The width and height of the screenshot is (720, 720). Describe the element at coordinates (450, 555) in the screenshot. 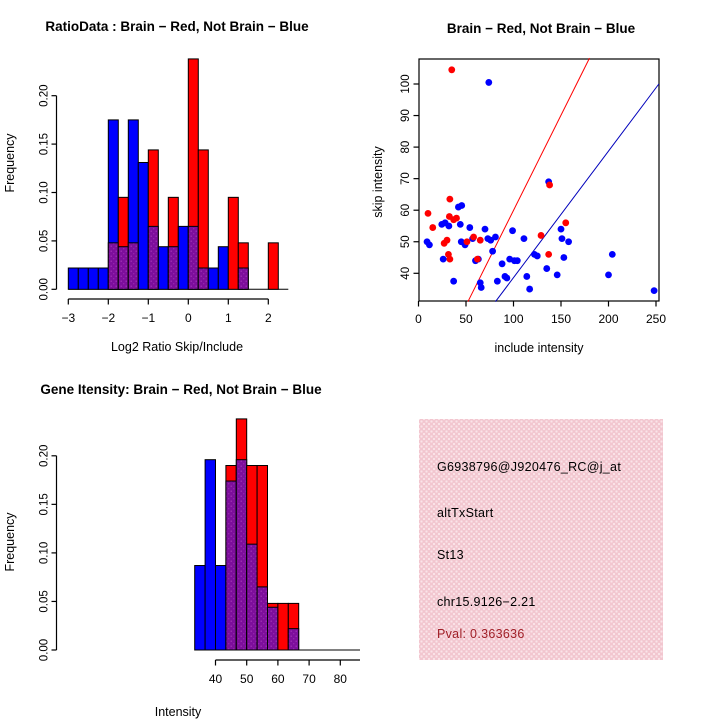

I see `gene-name-text: St13` at that location.